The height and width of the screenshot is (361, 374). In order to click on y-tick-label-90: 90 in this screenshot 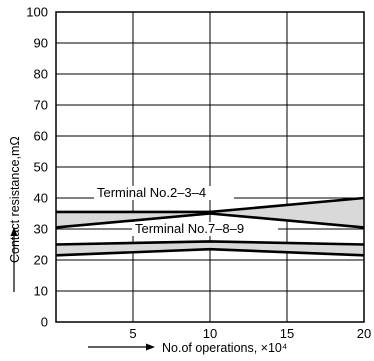, I will do `click(41, 43)`.